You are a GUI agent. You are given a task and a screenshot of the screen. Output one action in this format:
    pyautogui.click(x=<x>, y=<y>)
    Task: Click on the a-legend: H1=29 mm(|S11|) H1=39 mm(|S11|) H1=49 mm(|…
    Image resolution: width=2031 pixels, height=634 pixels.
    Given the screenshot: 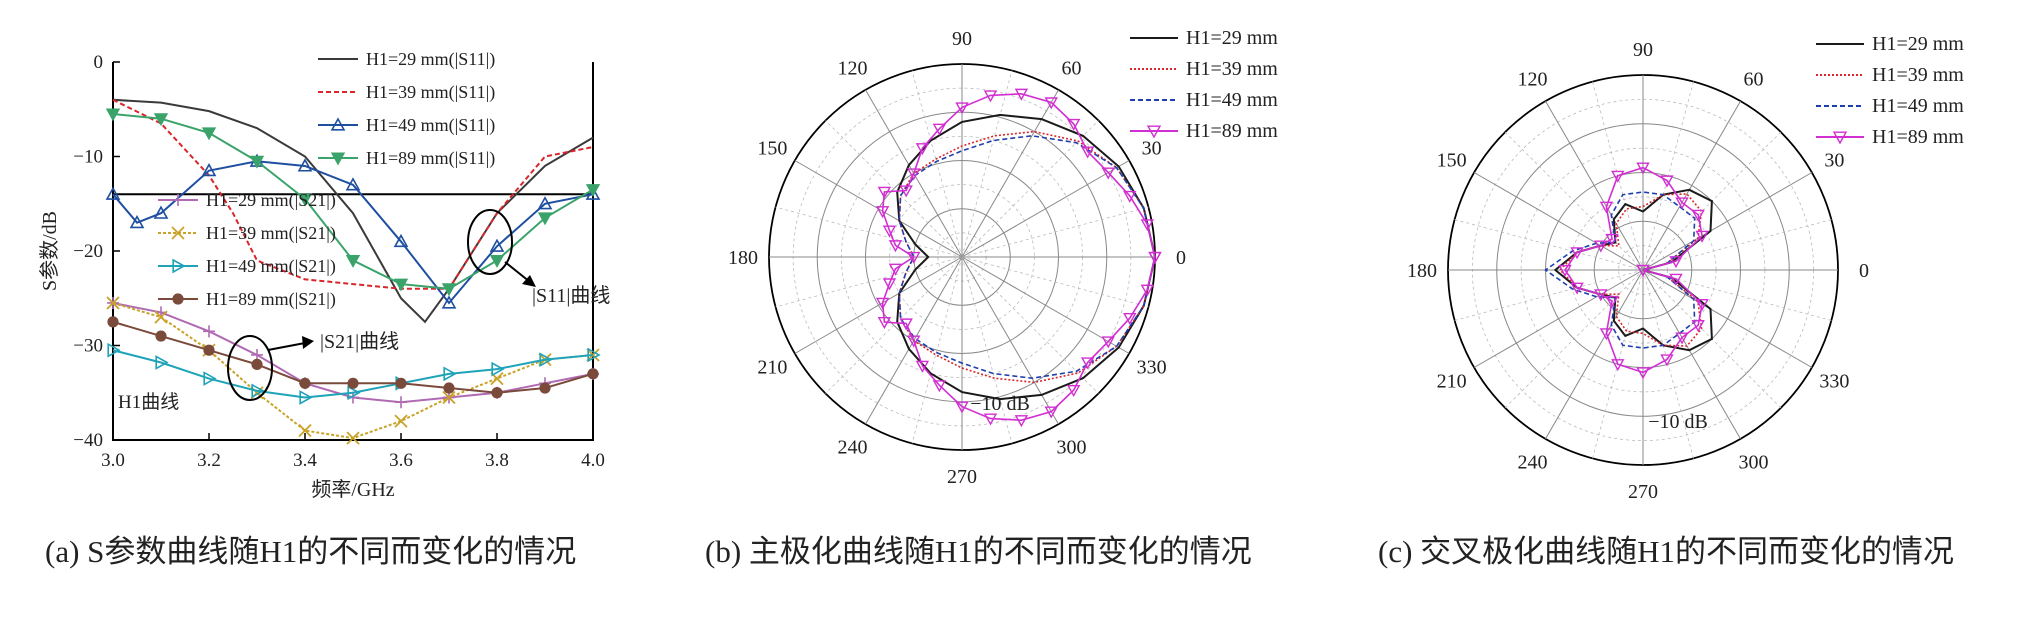 What is the action you would take?
    pyautogui.click(x=326, y=179)
    